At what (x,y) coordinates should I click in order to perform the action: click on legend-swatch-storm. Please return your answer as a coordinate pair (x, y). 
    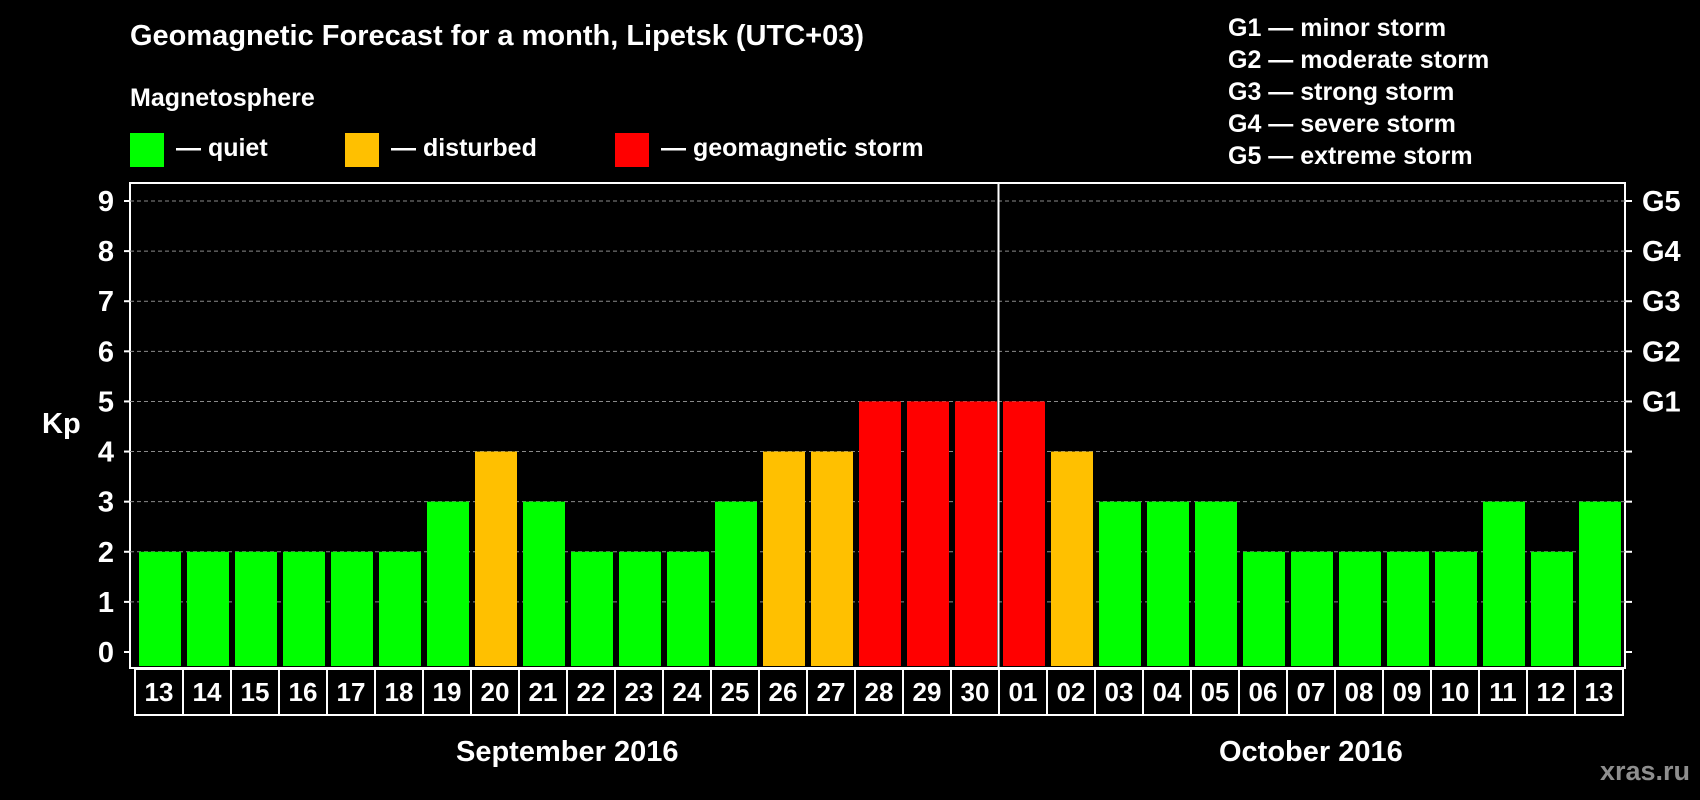
    Looking at the image, I should click on (632, 150).